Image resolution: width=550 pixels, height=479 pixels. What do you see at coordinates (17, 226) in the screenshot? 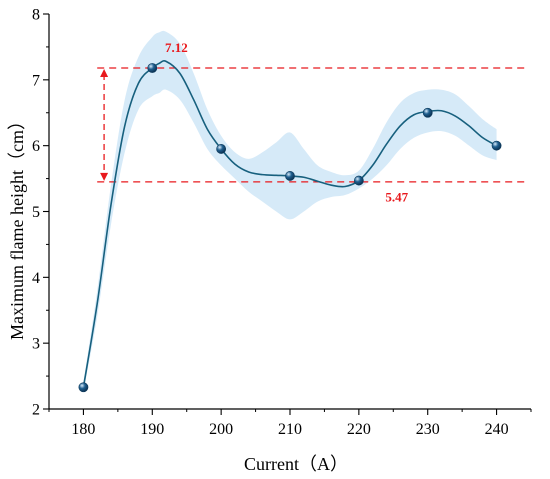
I see `y-axis-title: Maximum flame height（cm）` at bounding box center [17, 226].